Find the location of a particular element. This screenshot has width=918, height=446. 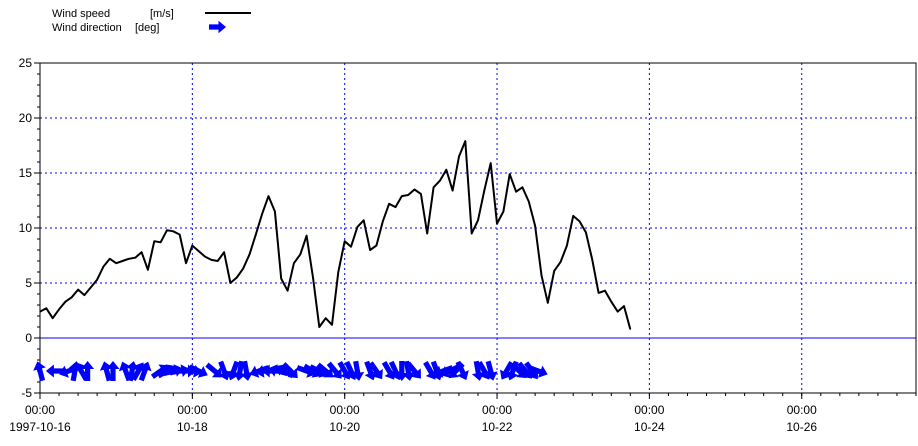

y-tick-label: 0 is located at coordinates (28, 338).